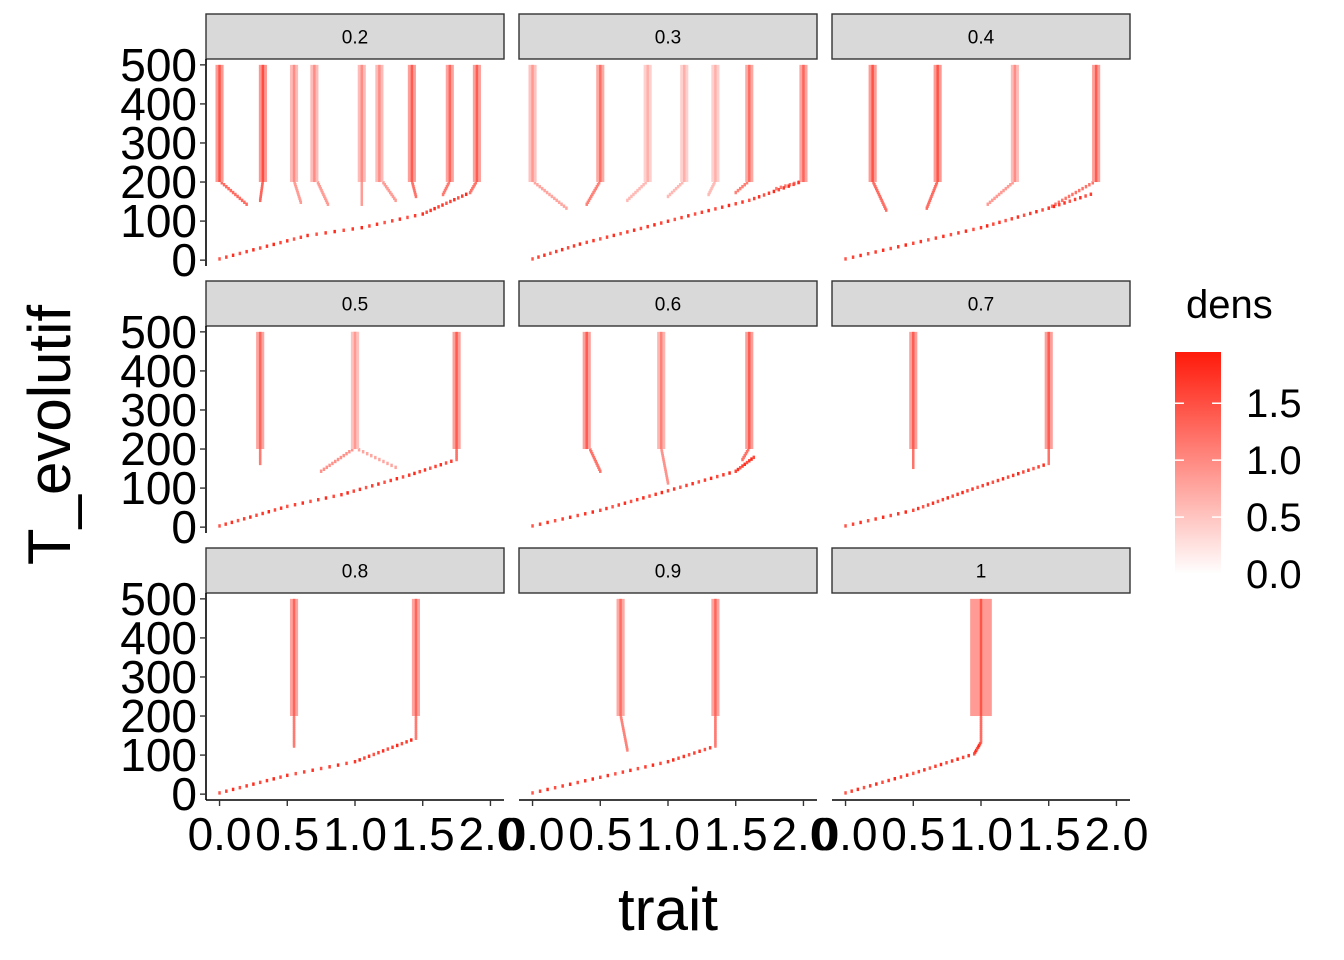 The width and height of the screenshot is (1344, 960). Describe the element at coordinates (846, 834) in the screenshot. I see `x-tick-label: 0.0` at that location.